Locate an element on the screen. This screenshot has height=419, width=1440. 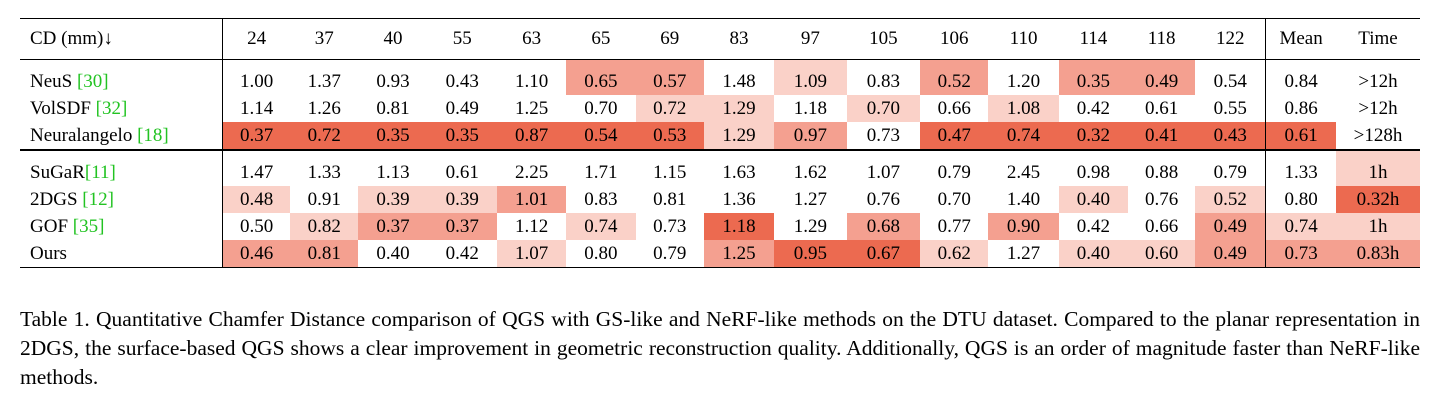
method-name: NeuS [30] is located at coordinates (122, 77).